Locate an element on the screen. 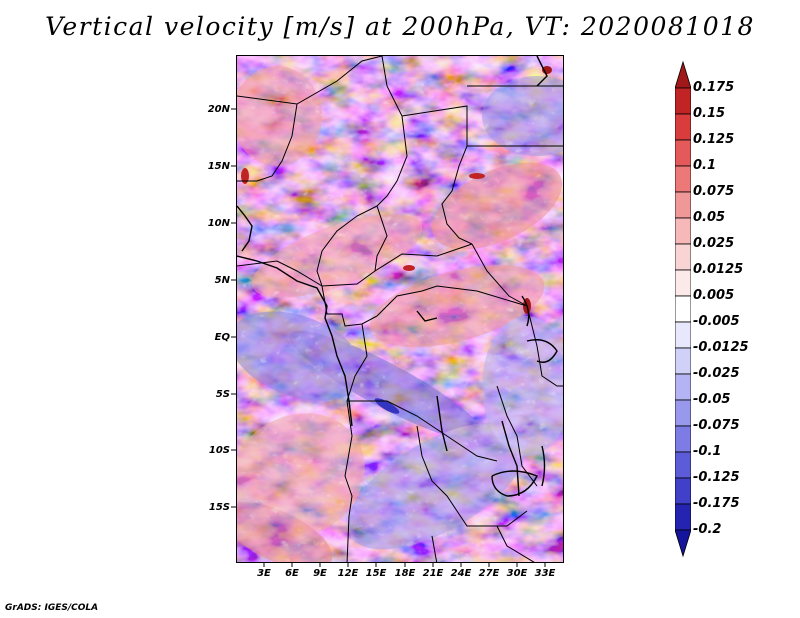 The image size is (800, 618). colorbar-label: 0.05 is located at coordinates (709, 217).